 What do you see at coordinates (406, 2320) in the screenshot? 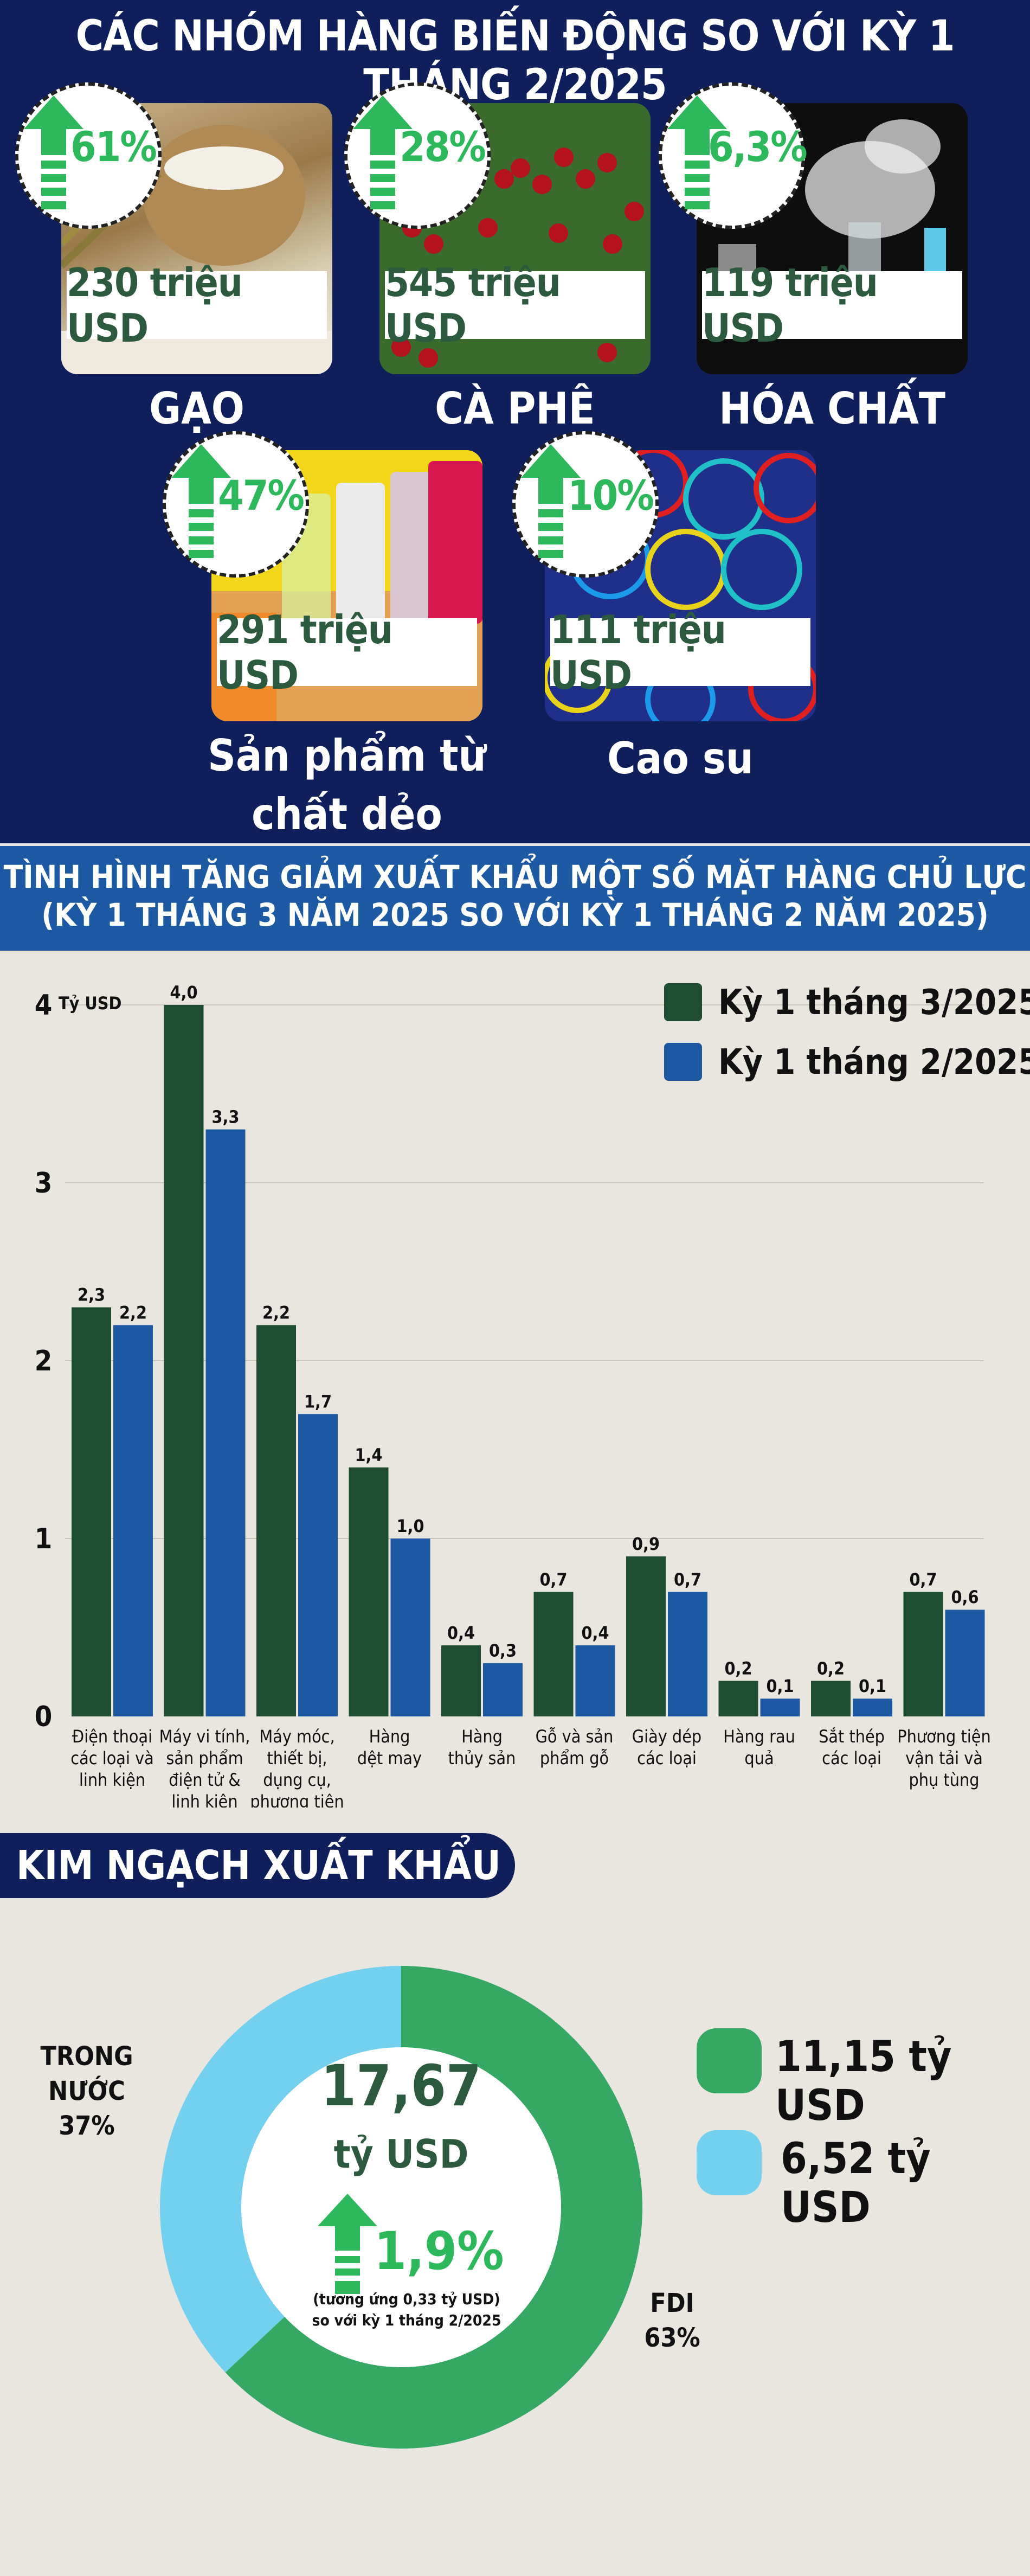
I see `donut-note-line2: so với kỳ 1 tháng 2/2025` at bounding box center [406, 2320].